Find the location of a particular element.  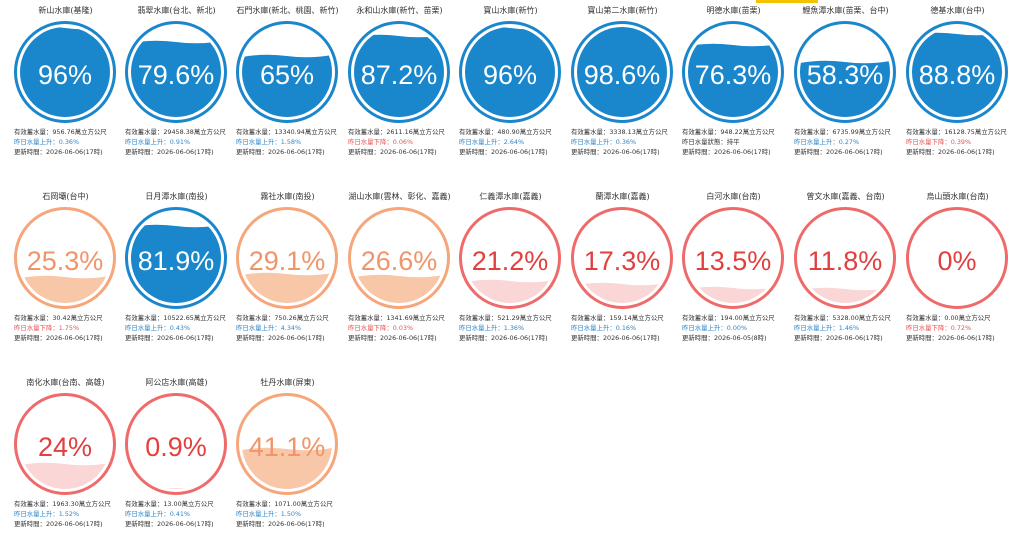

capacity-text: 有效蓄水量：13340.94萬立方公尺 is located at coordinates (290, 132).